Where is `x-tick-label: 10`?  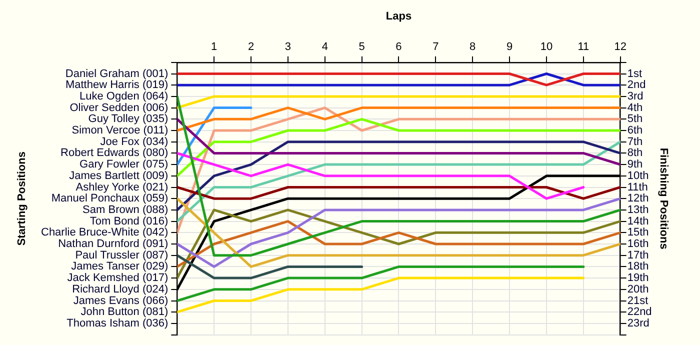 x-tick-label: 10 is located at coordinates (546, 46).